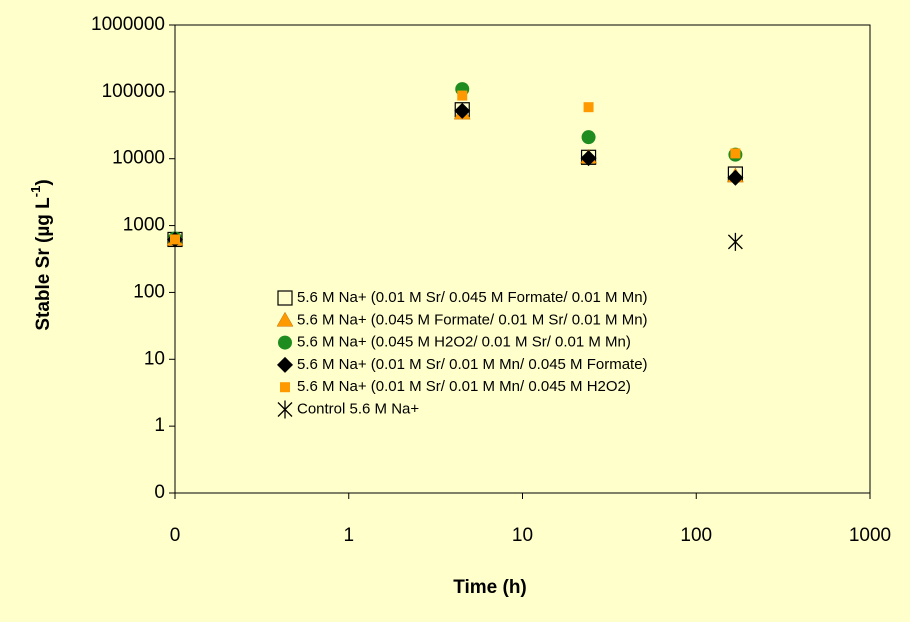  Describe the element at coordinates (358, 408) in the screenshot. I see `legend-label: Control 5.6 M Na+` at that location.